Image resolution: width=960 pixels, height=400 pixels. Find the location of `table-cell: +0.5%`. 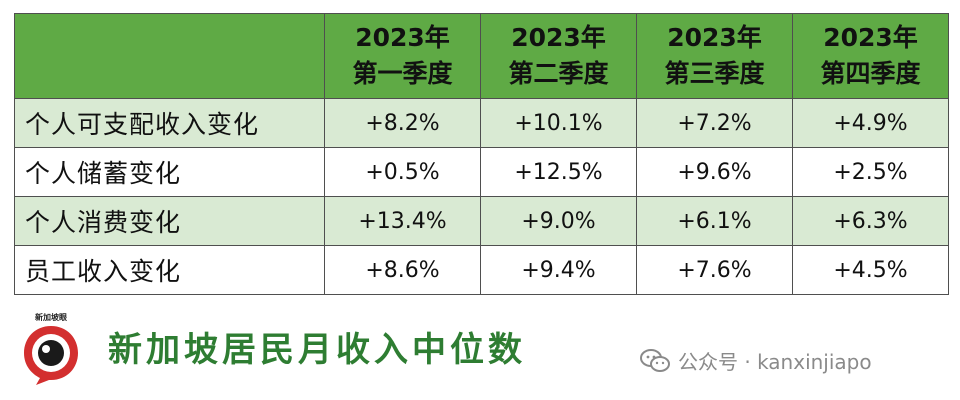

table-cell: +0.5% is located at coordinates (402, 172).